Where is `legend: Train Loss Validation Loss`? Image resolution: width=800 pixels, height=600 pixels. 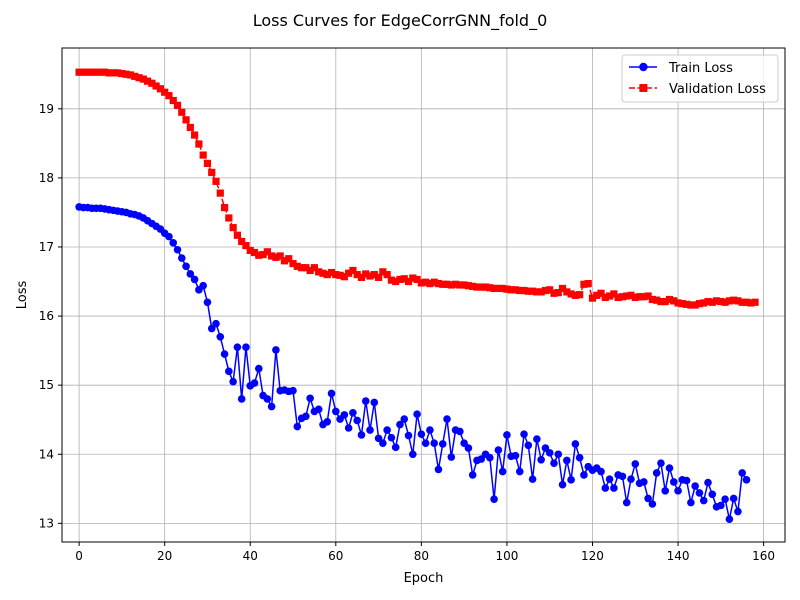 legend: Train Loss Validation Loss is located at coordinates (700, 78).